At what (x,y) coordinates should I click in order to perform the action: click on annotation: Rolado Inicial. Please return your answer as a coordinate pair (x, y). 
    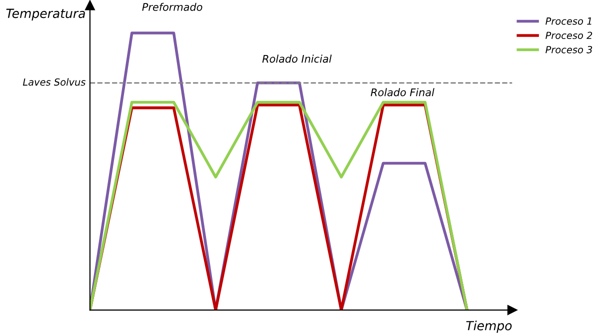
    Looking at the image, I should click on (297, 58).